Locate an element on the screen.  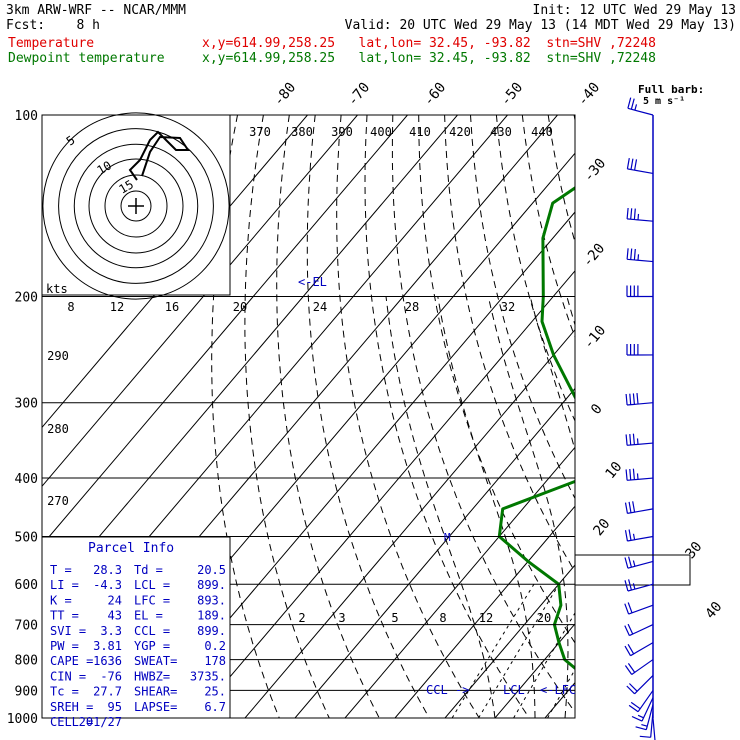
parcel-info-key: CAPE = is located at coordinates (71, 661).